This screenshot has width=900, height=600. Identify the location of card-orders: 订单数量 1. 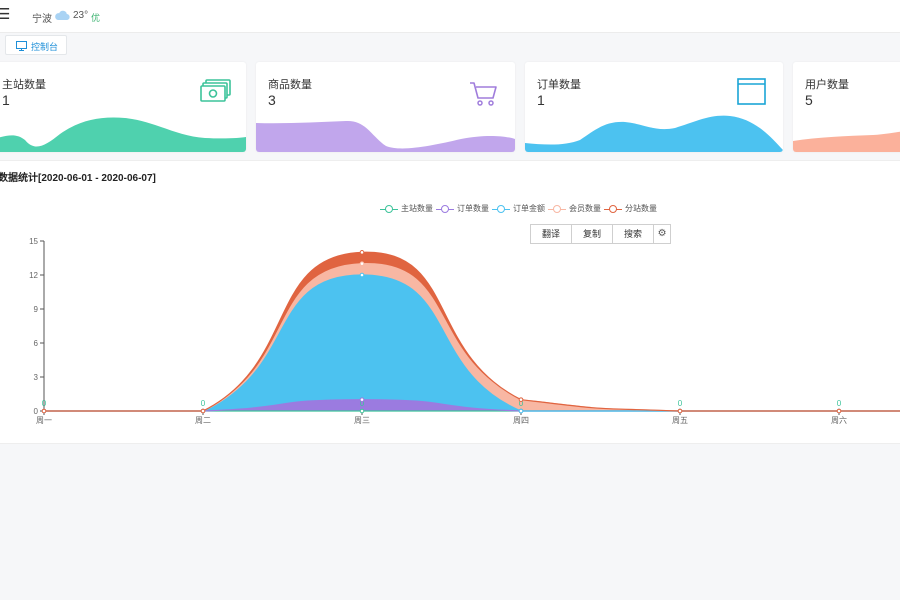
(654, 107).